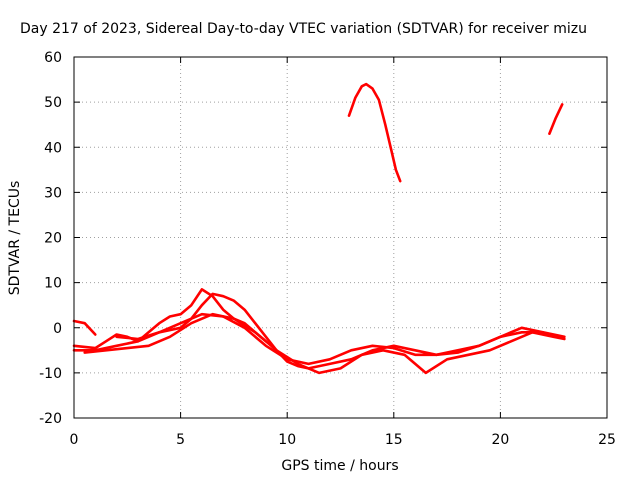 This screenshot has height=480, width=640. What do you see at coordinates (180, 440) in the screenshot?
I see `x-tick-label: 5` at bounding box center [180, 440].